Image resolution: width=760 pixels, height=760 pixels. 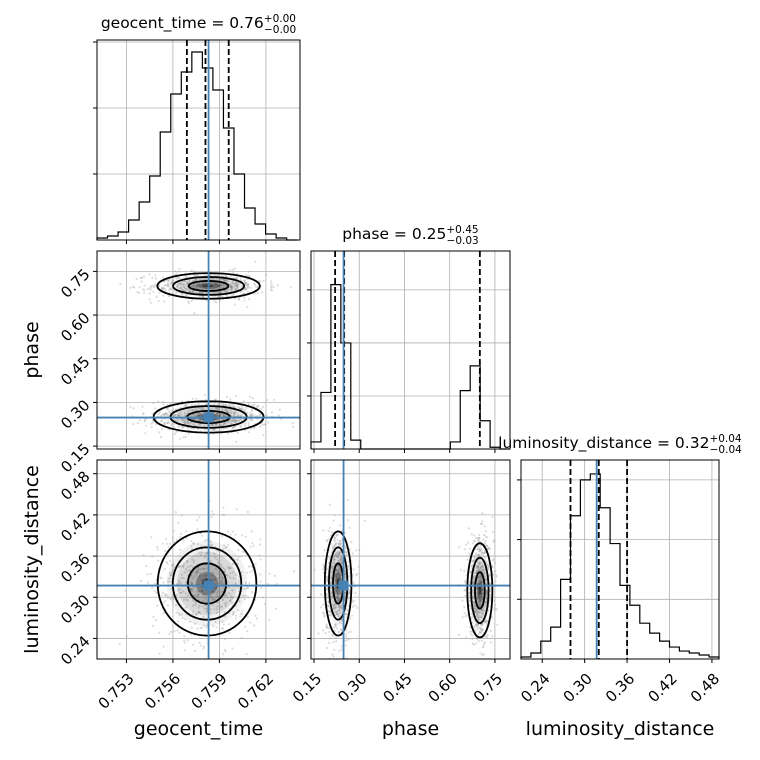 I want to click on x-tick-label: 0.42, so click(x=662, y=688).